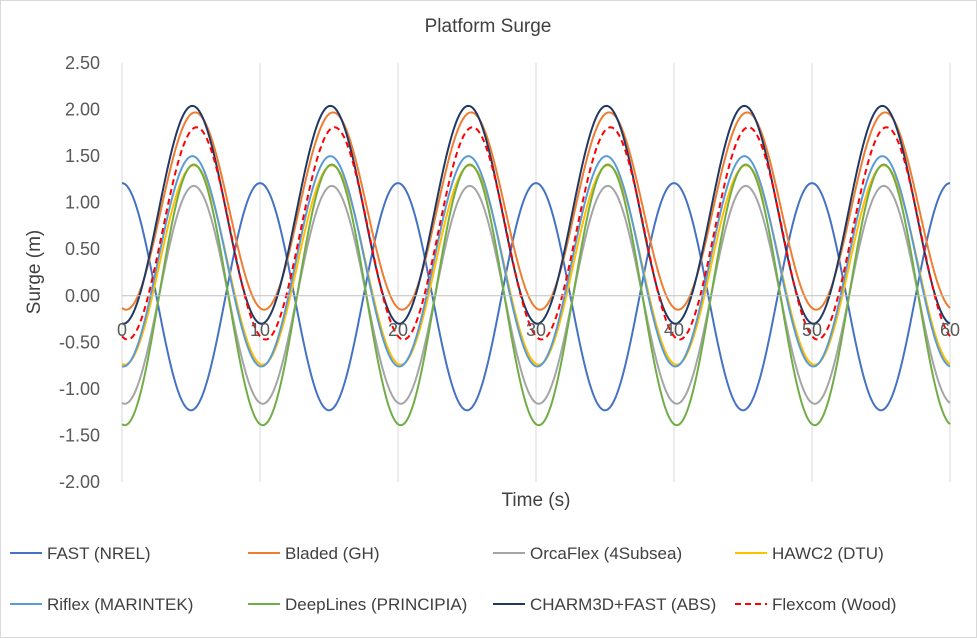  Describe the element at coordinates (606, 553) in the screenshot. I see `legend-label: OrcaFlex (4Subsea)` at that location.